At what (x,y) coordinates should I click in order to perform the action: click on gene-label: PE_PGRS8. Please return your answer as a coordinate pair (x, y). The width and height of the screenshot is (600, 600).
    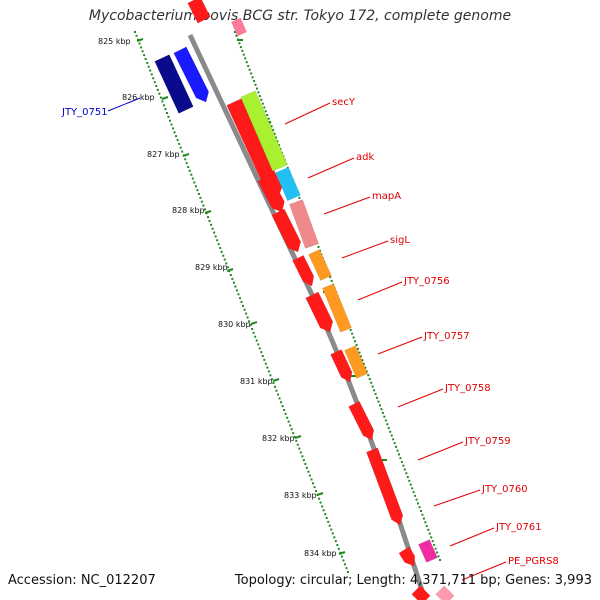
    Looking at the image, I should click on (533, 561).